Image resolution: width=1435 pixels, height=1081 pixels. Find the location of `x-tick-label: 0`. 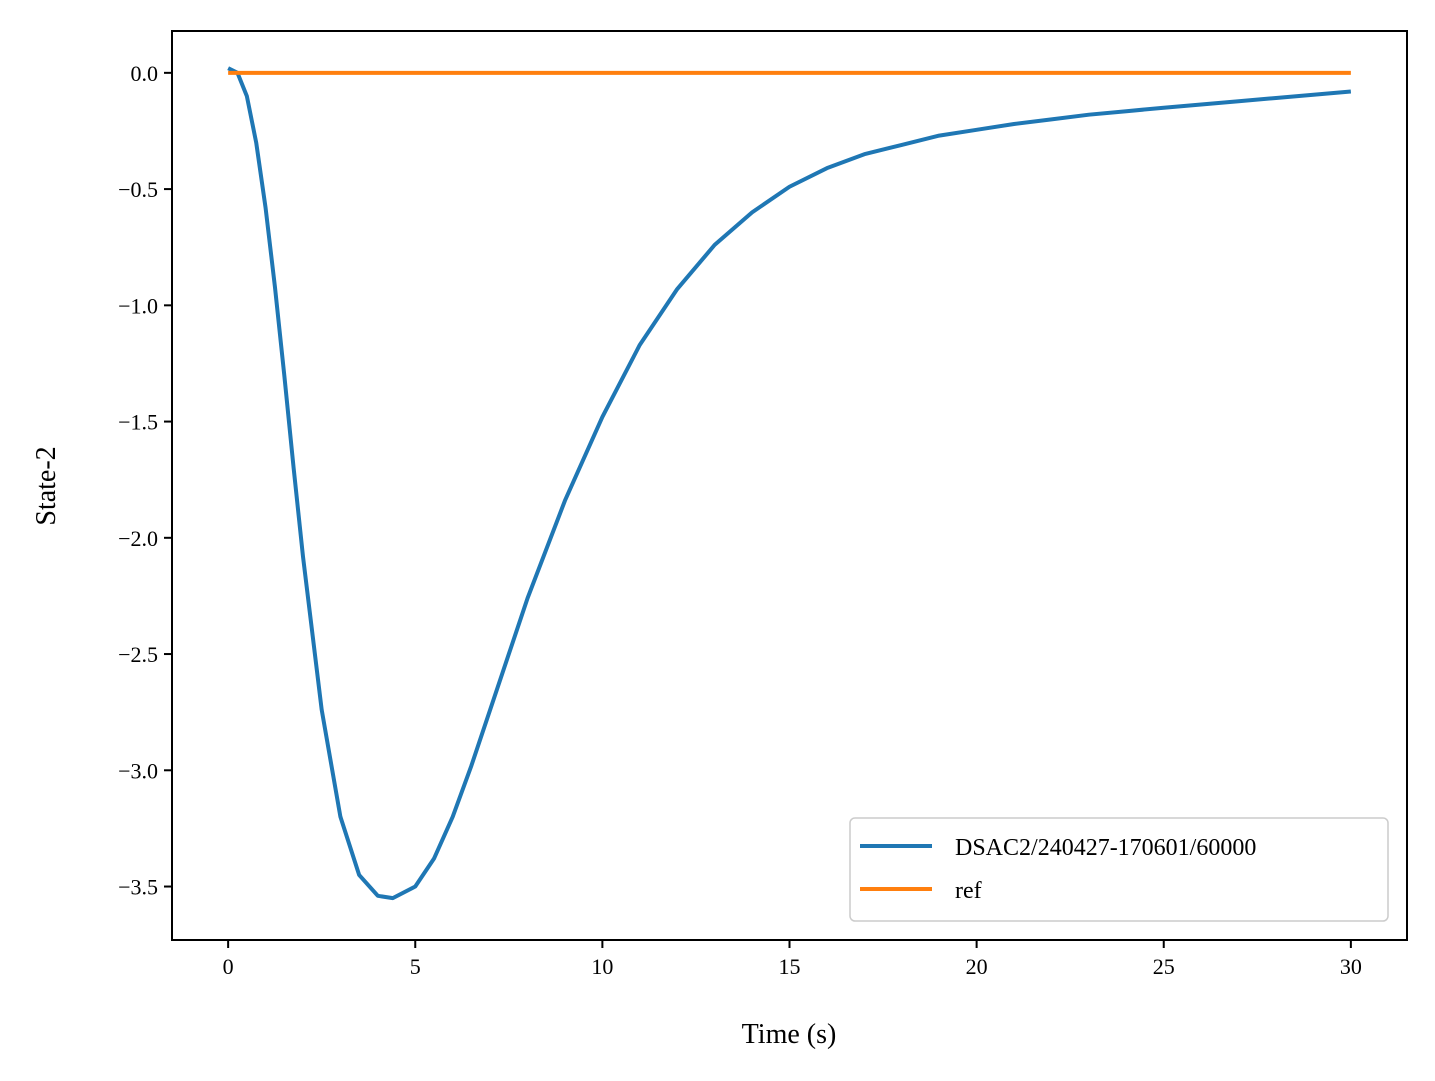

x-tick-label: 0 is located at coordinates (228, 966).